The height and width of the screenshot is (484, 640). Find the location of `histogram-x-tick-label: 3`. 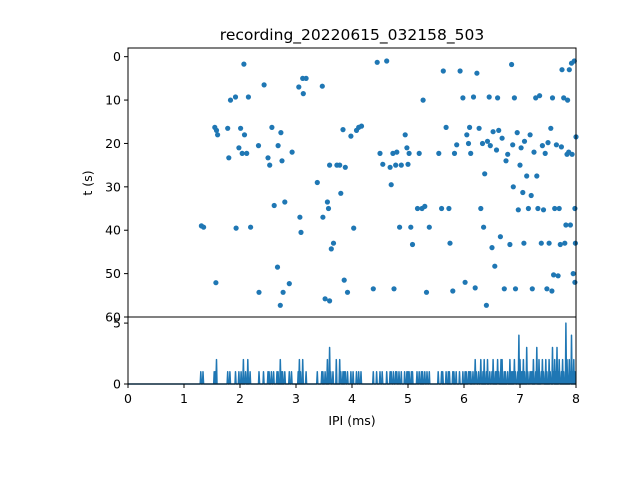

histogram-x-tick-label: 3 is located at coordinates (296, 398).